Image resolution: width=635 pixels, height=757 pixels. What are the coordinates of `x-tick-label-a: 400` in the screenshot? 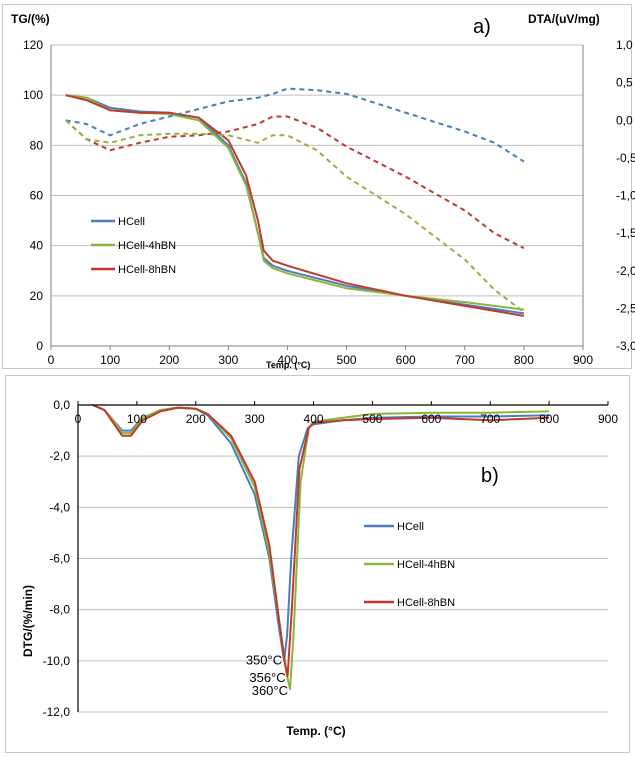 It's located at (287, 360).